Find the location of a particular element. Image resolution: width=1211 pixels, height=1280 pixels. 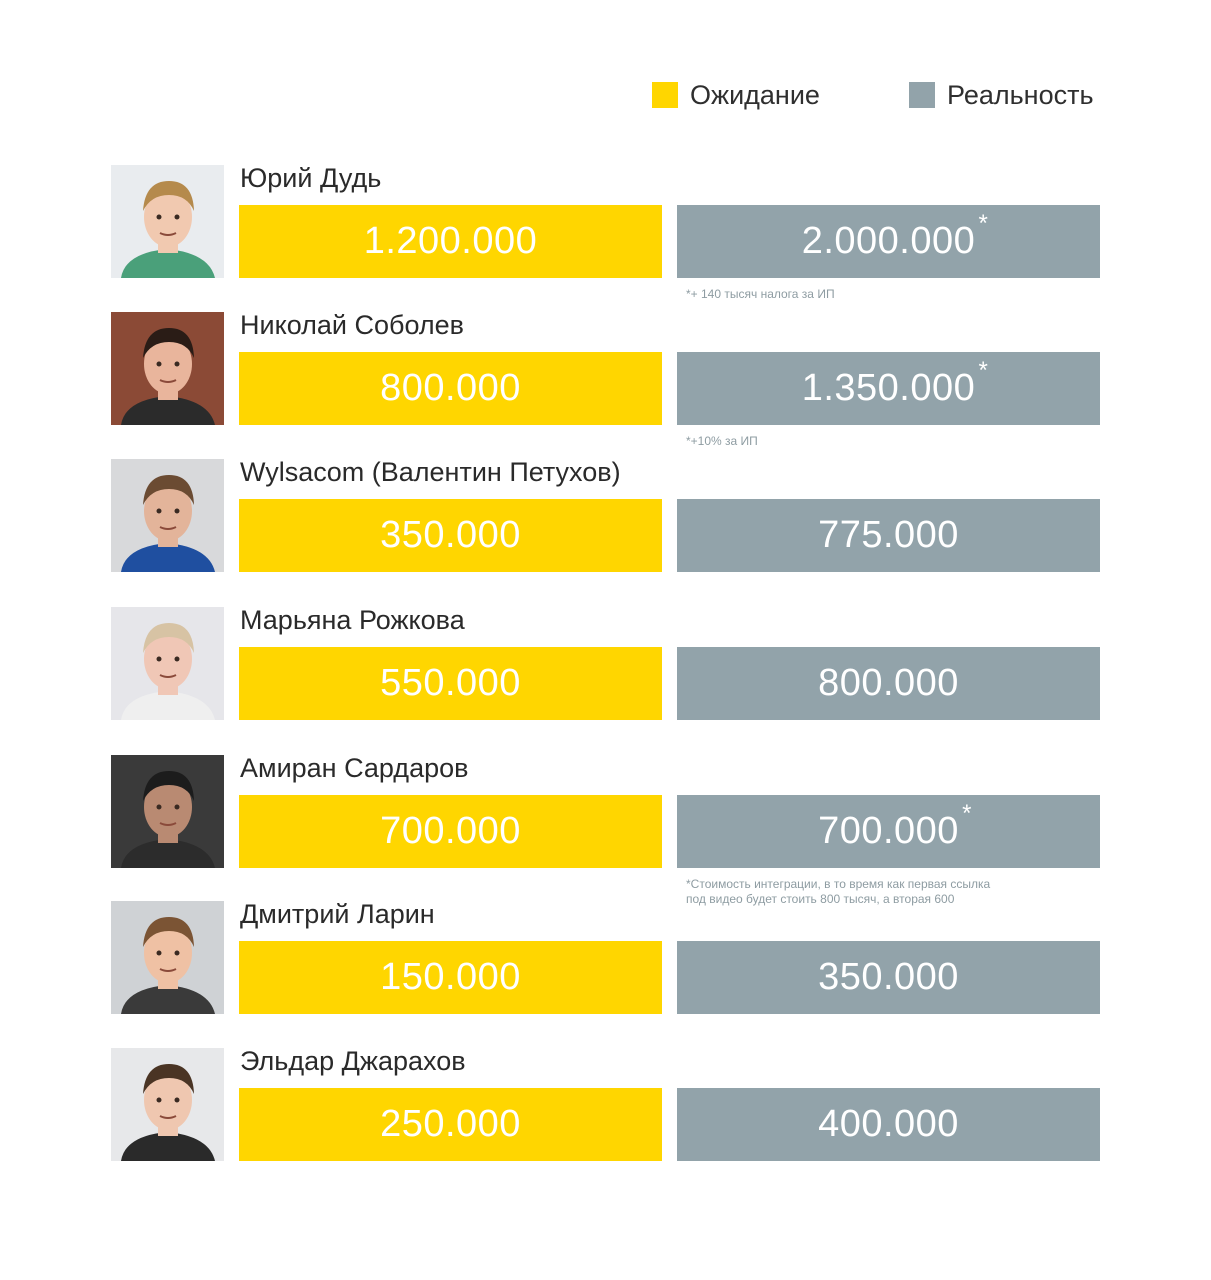

expectation-bar: 150.000 is located at coordinates (450, 977).